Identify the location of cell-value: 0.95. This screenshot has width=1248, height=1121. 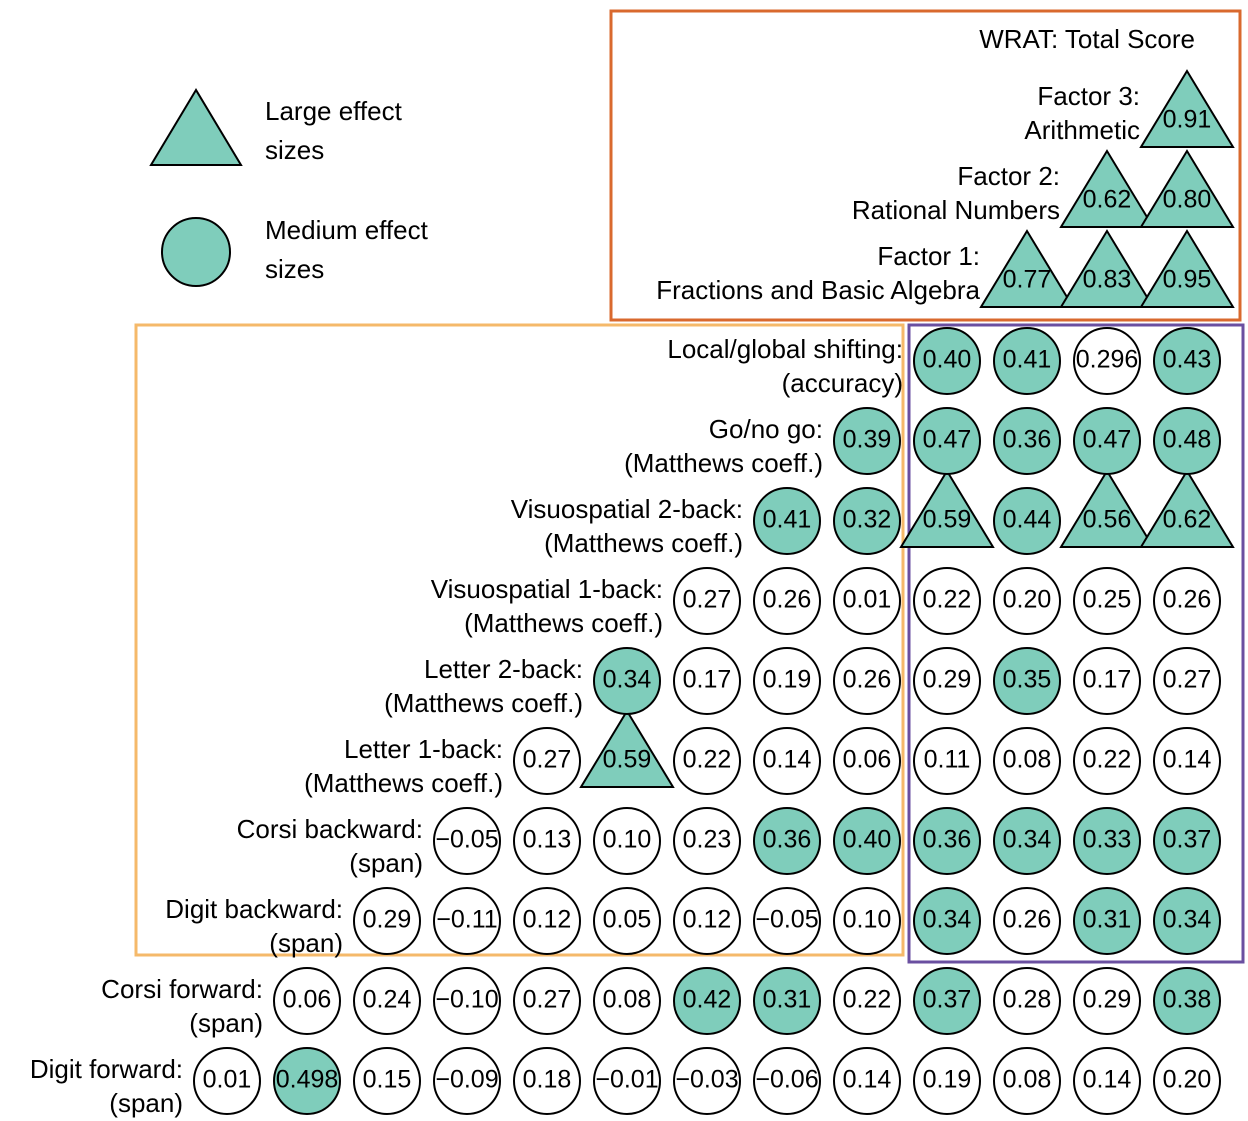
(1187, 280).